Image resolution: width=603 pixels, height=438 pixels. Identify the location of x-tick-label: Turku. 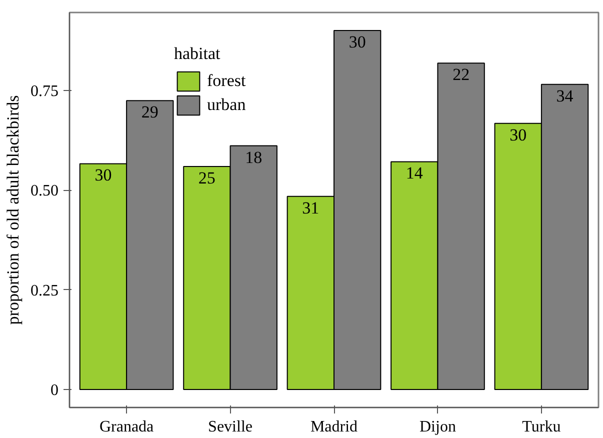
(541, 427).